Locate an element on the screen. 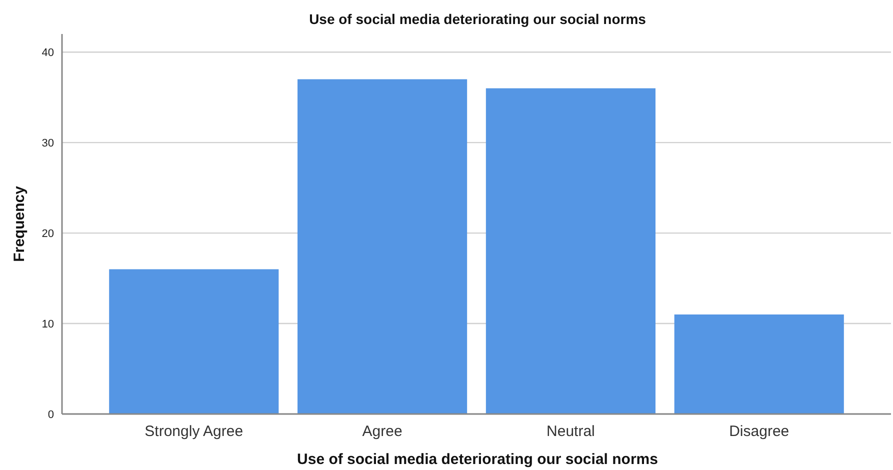 The image size is (893, 470). x-tick-label: Disagree is located at coordinates (759, 431).